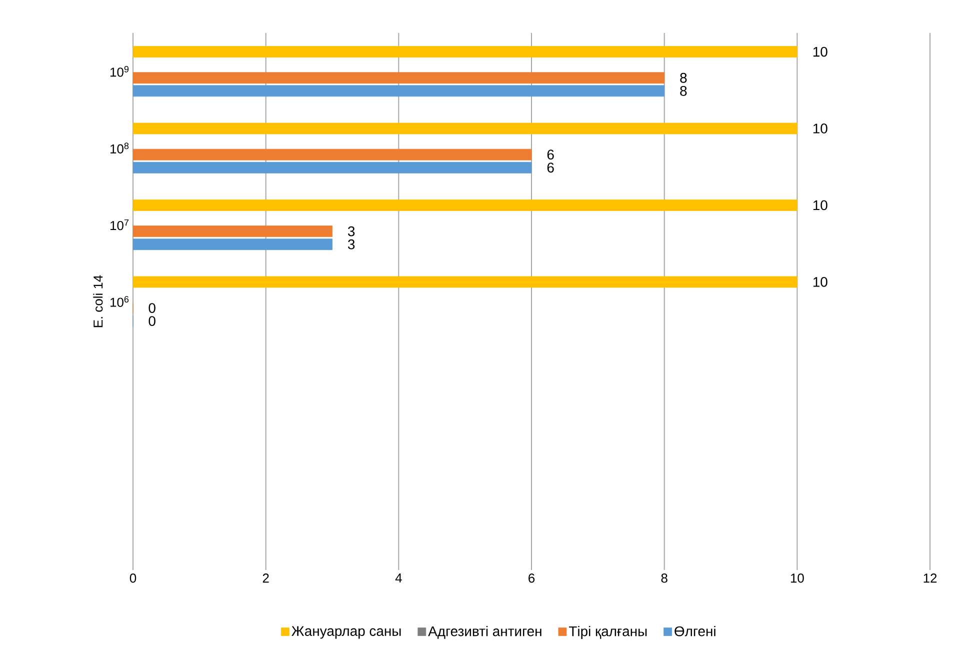  Describe the element at coordinates (98, 301) in the screenshot. I see `y-axis-title: E. coli 14` at that location.